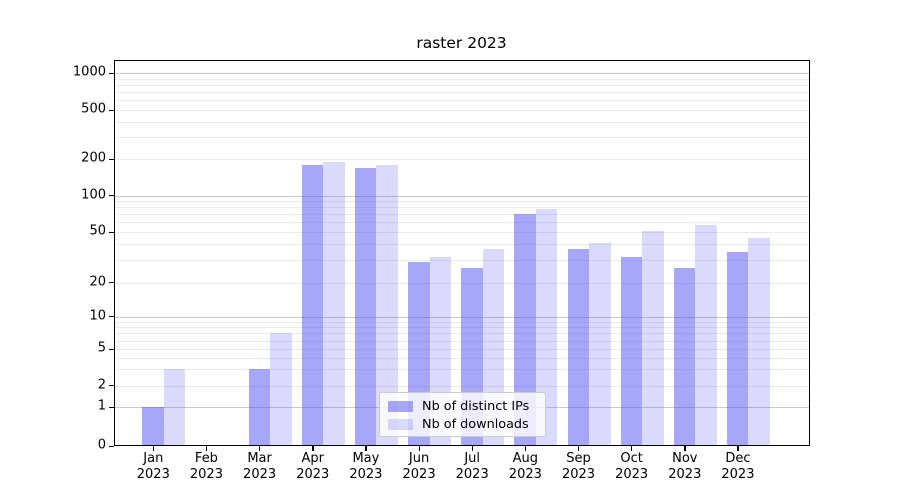 The width and height of the screenshot is (900, 500). What do you see at coordinates (578, 458) in the screenshot?
I see `x-tick-month: Sep` at bounding box center [578, 458].